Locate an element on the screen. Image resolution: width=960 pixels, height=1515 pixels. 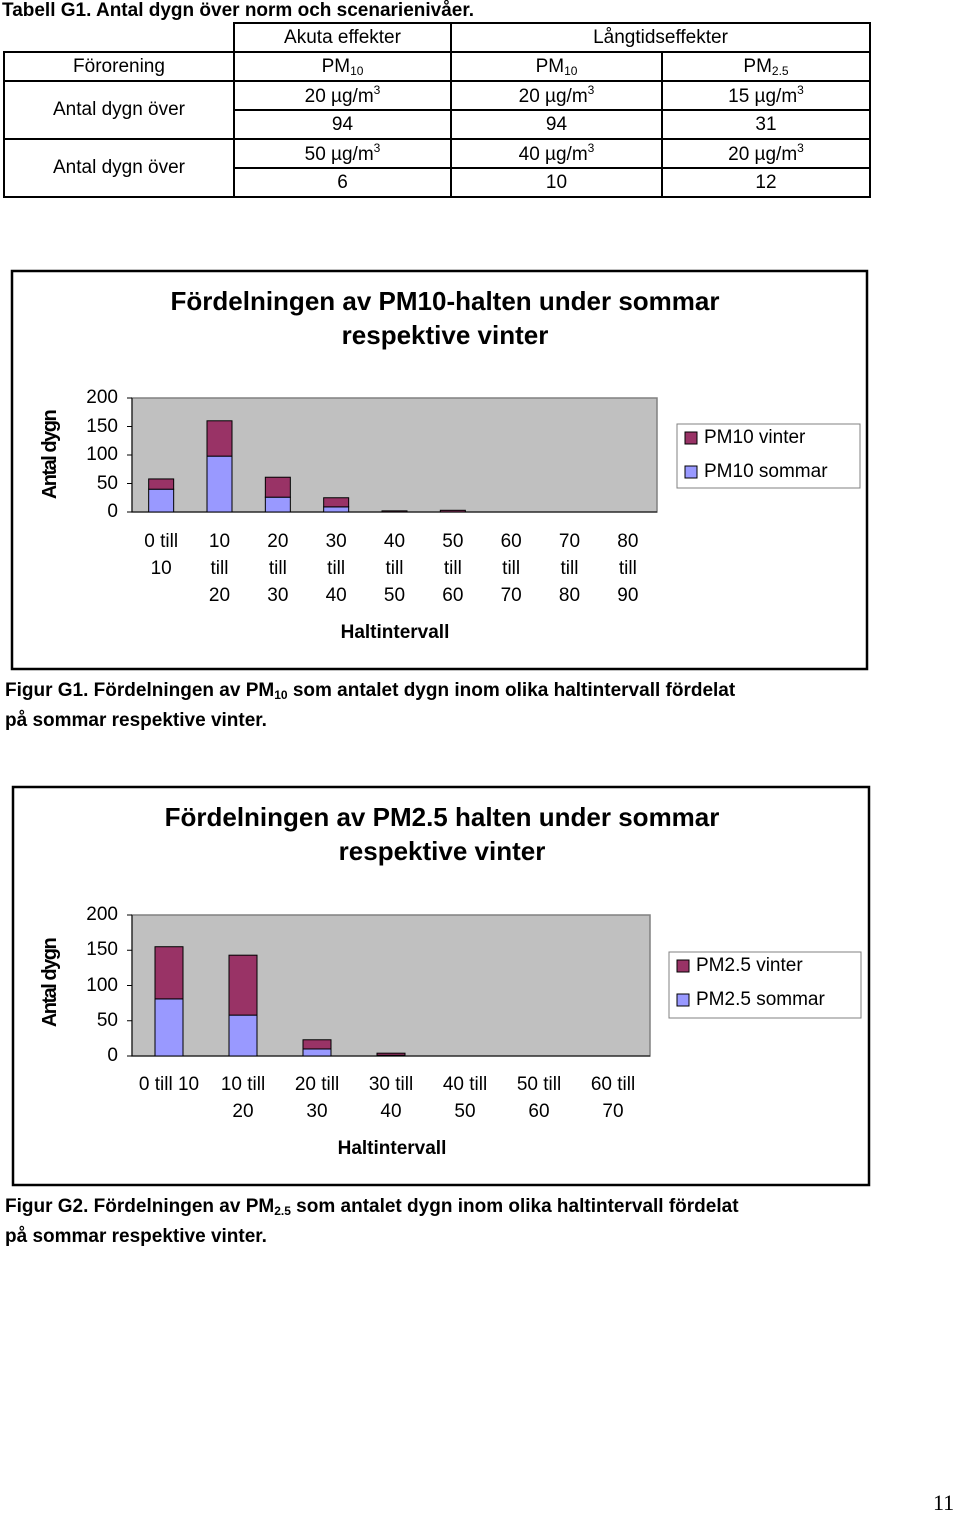
pollutant: PM2.5 is located at coordinates (766, 66).